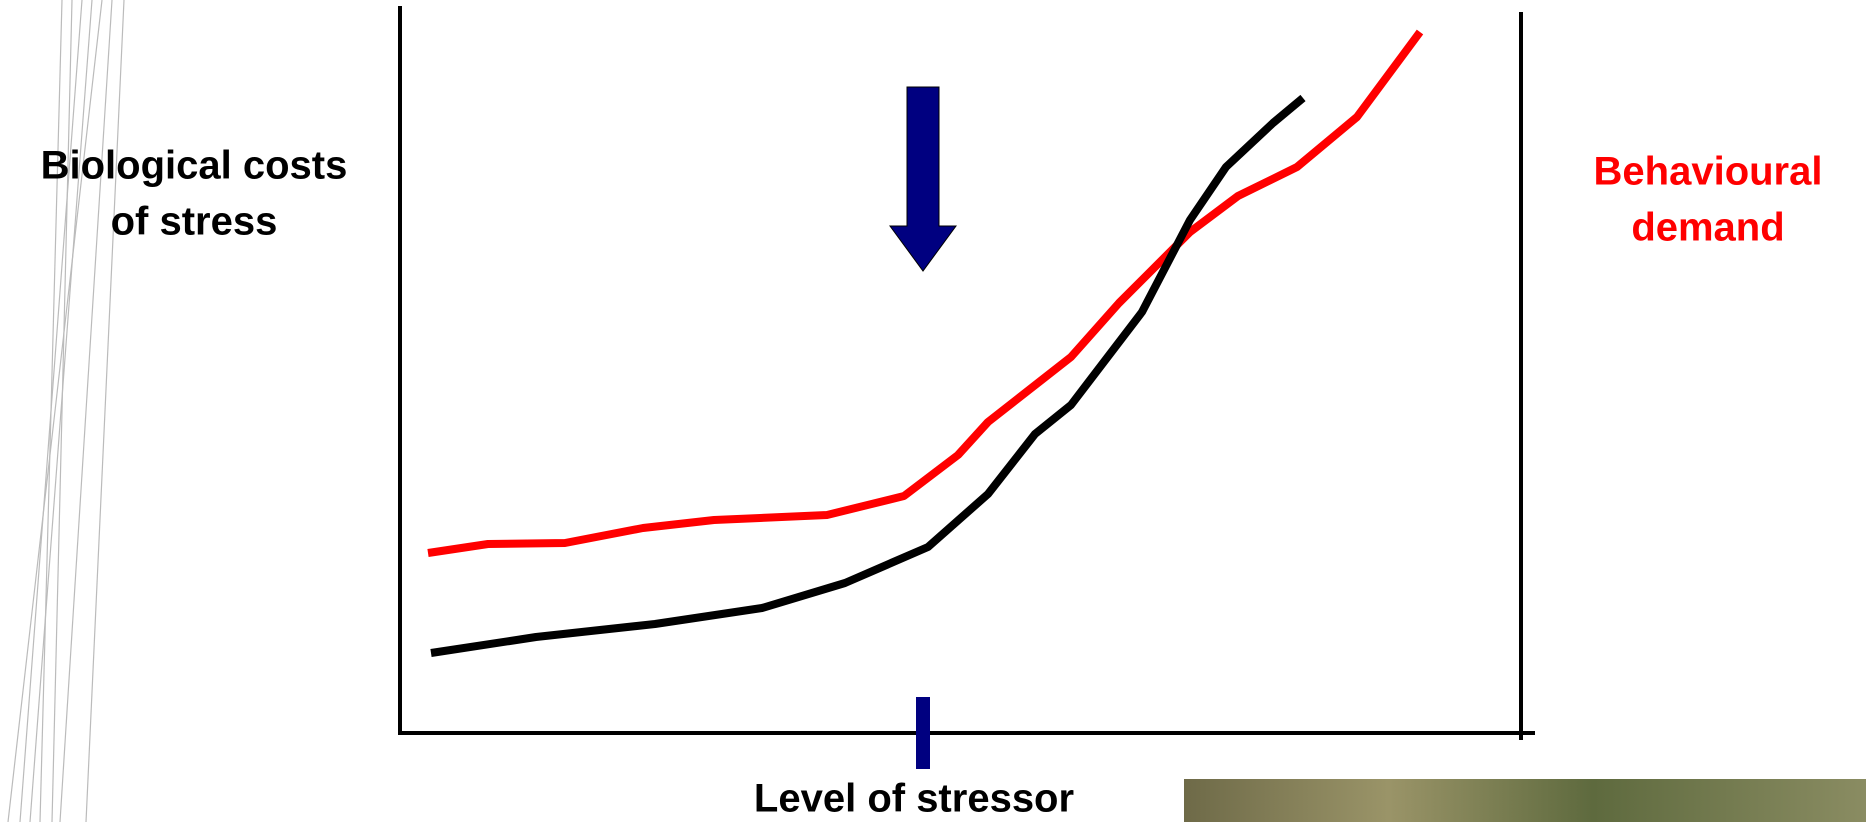 This screenshot has width=1866, height=822. What do you see at coordinates (194, 222) in the screenshot?
I see `left-label: of stress` at bounding box center [194, 222].